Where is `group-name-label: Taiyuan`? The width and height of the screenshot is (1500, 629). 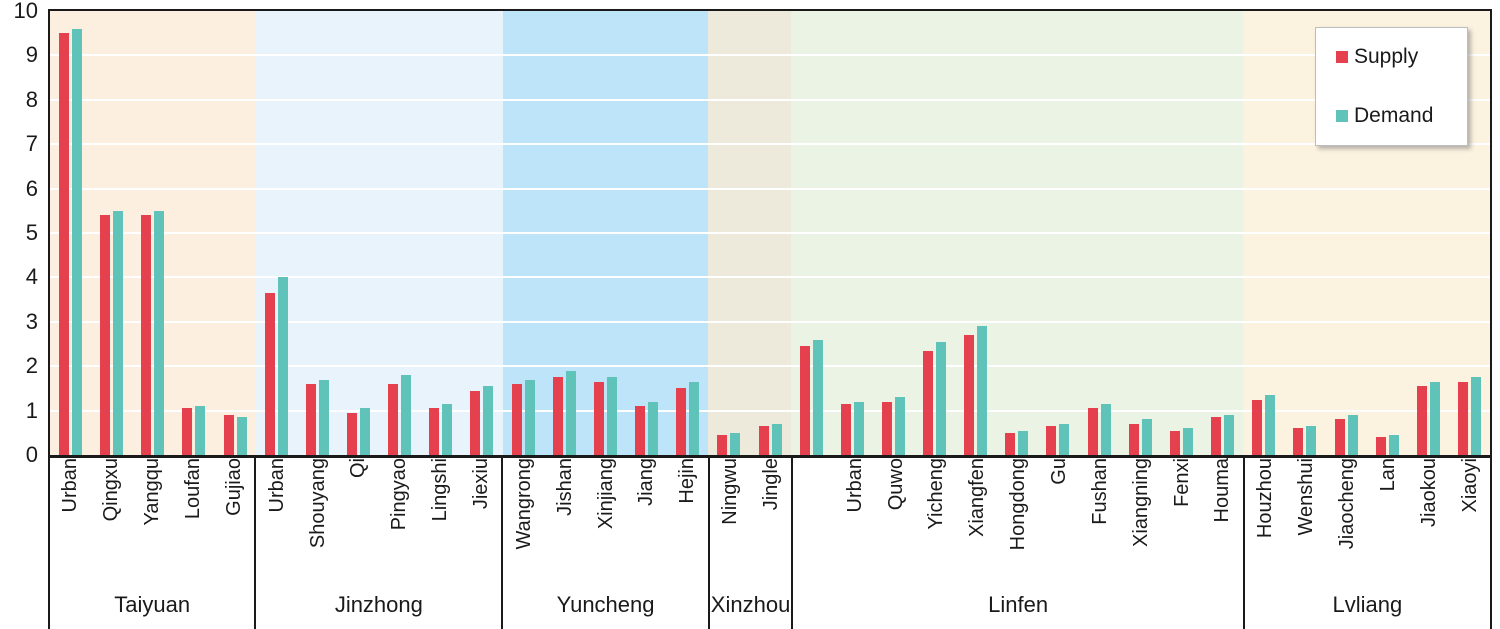
group-name-label: Taiyuan is located at coordinates (152, 604).